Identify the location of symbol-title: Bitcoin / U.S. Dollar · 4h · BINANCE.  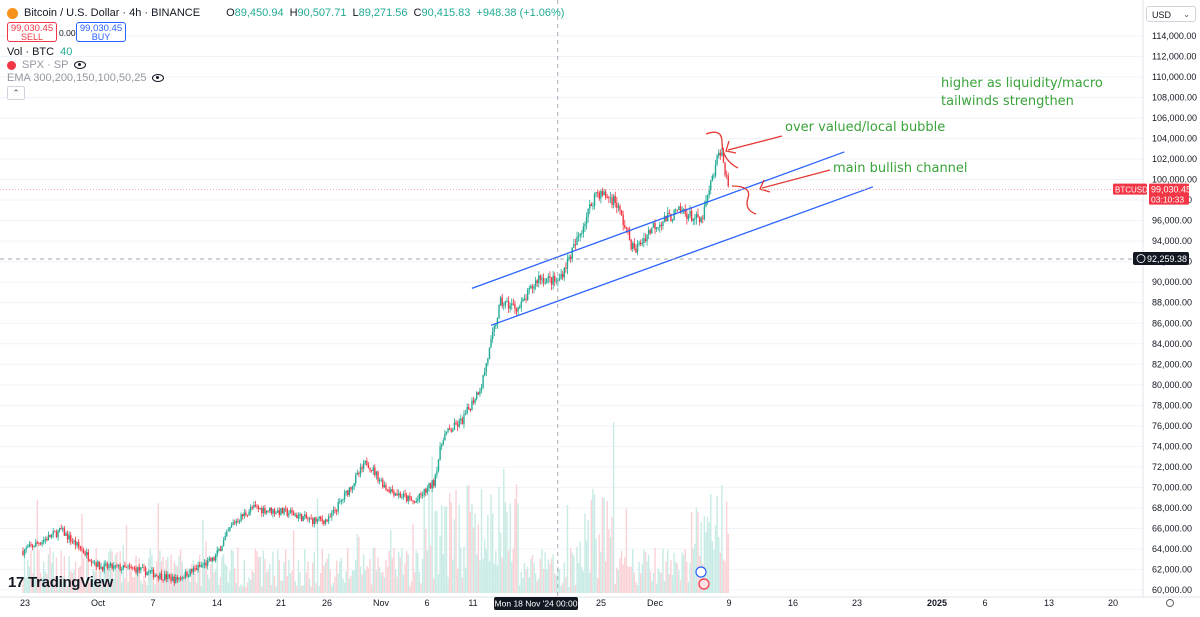
(112, 13).